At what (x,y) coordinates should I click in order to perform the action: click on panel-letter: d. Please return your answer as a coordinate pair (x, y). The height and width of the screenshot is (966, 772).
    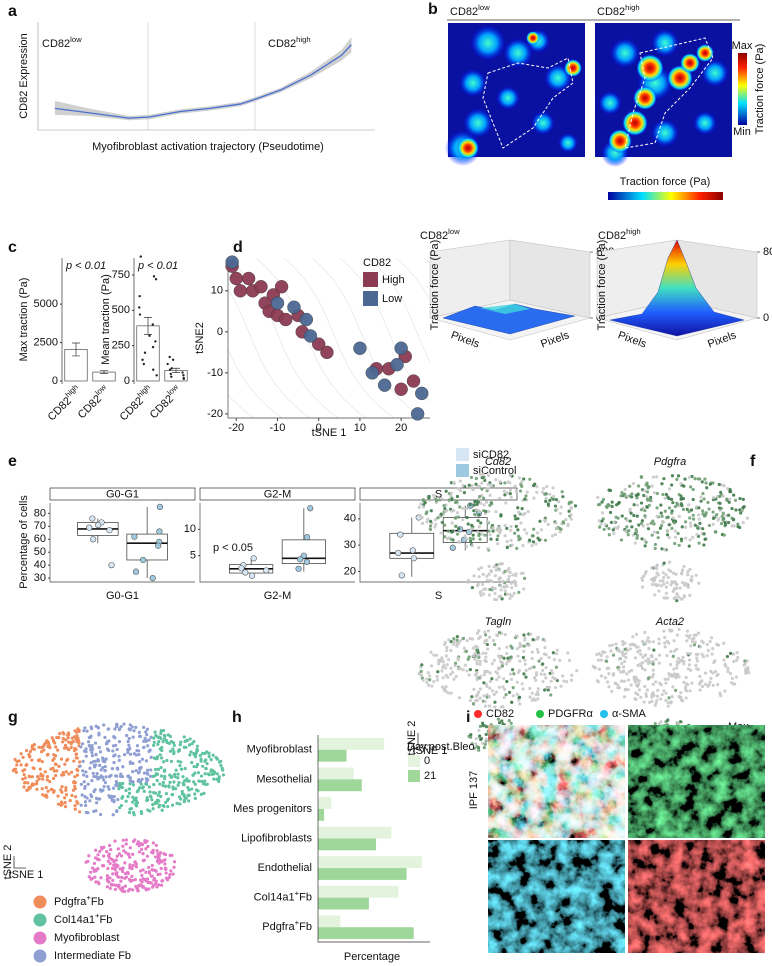
    Looking at the image, I should click on (238, 247).